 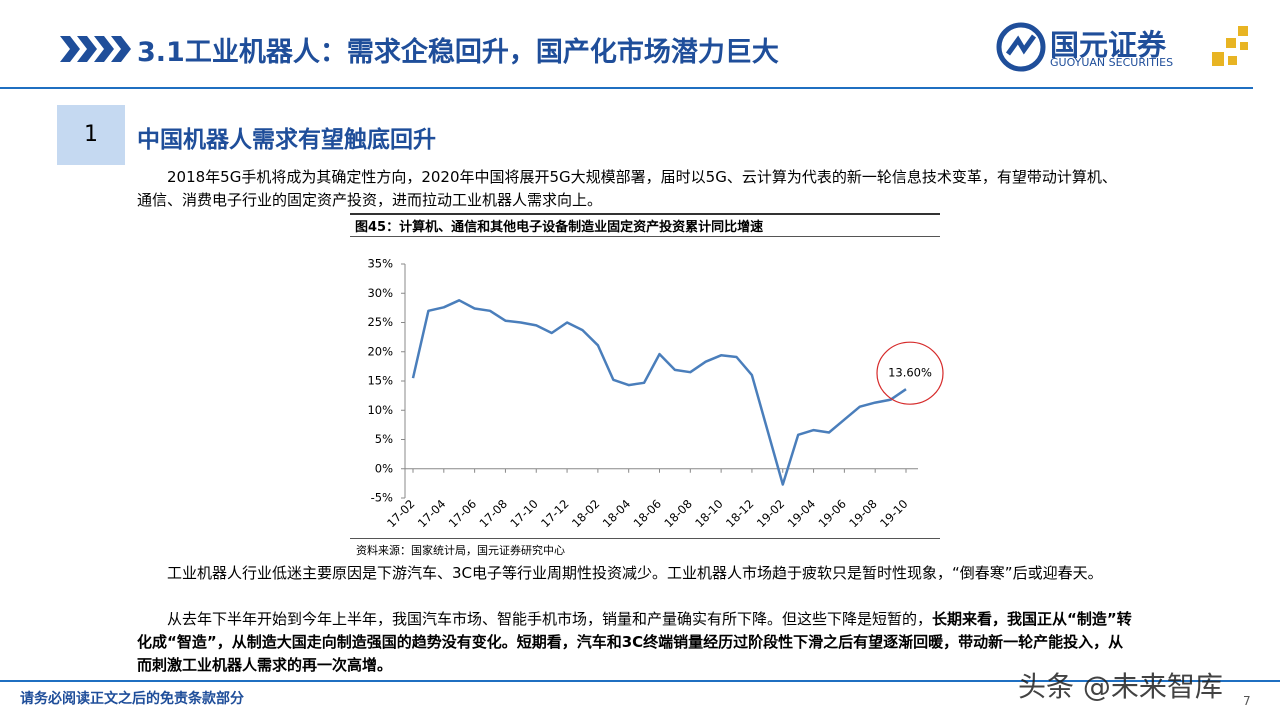 What do you see at coordinates (894, 514) in the screenshot?
I see `x-tick-label: 19-10` at bounding box center [894, 514].